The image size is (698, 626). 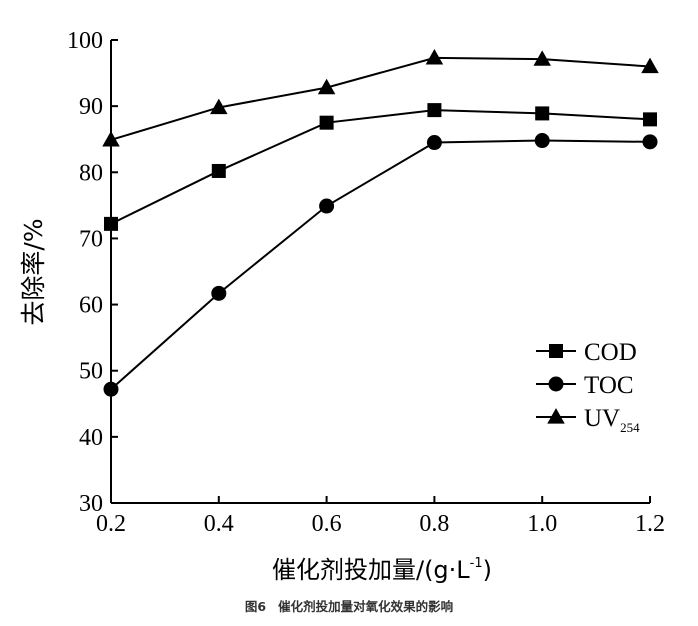 What do you see at coordinates (85, 41) in the screenshot?
I see `y-tick-label: 100` at bounding box center [85, 41].